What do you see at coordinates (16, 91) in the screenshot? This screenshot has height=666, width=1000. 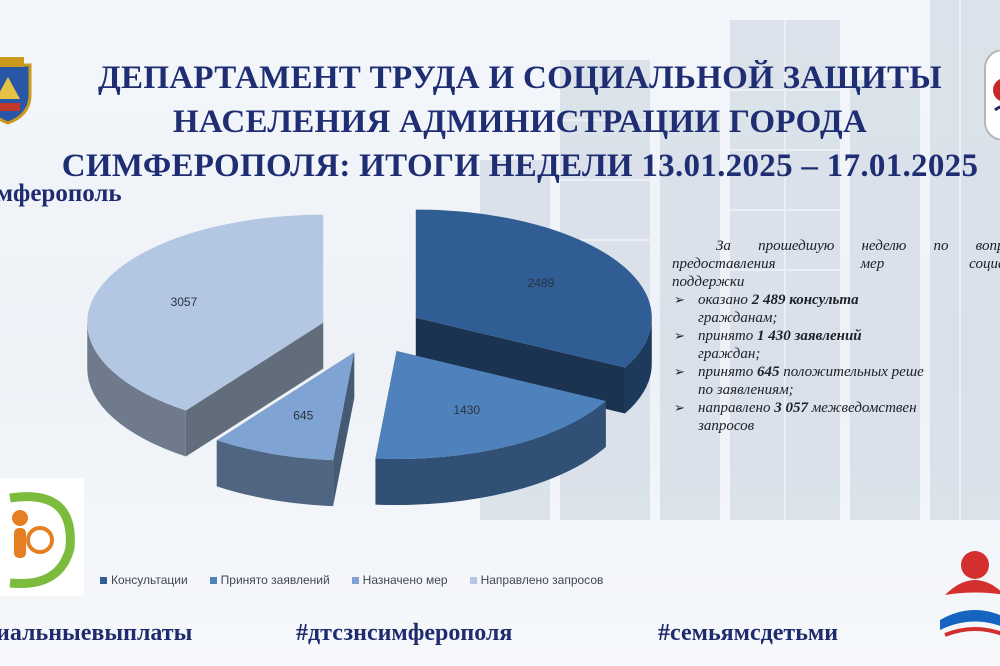 I see `coat-of-arms-icon` at bounding box center [16, 91].